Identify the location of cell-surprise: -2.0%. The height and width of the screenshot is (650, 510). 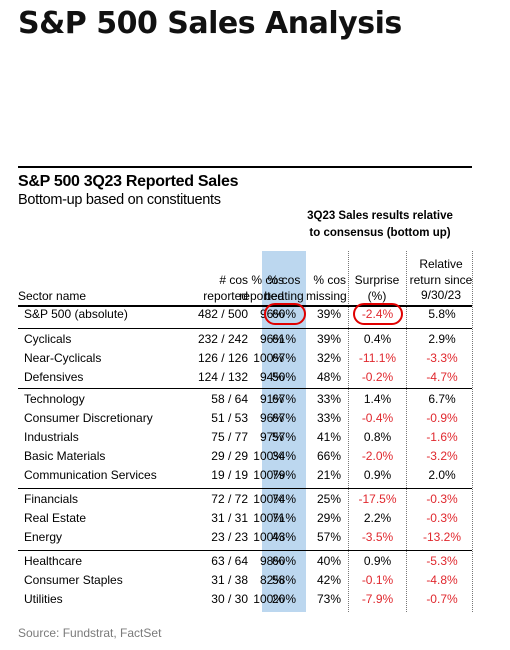
(377, 456).